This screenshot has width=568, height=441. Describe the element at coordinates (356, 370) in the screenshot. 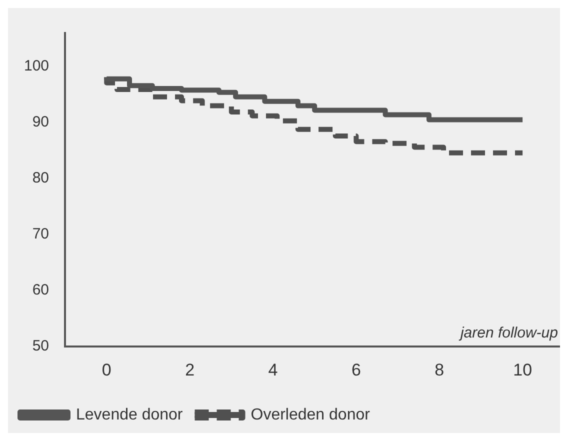

I see `x-tick-label: 6` at that location.